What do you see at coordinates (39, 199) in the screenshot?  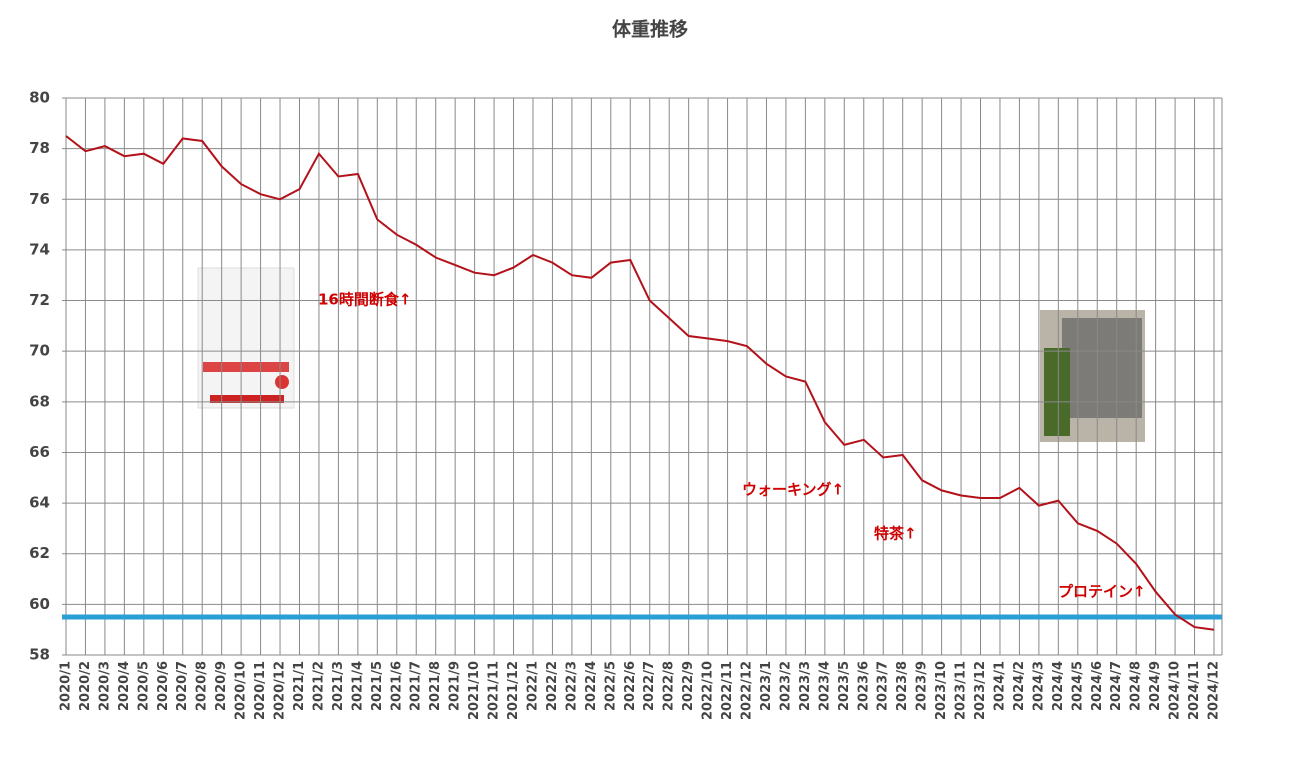 I see `y-tick-label: 76` at bounding box center [39, 199].